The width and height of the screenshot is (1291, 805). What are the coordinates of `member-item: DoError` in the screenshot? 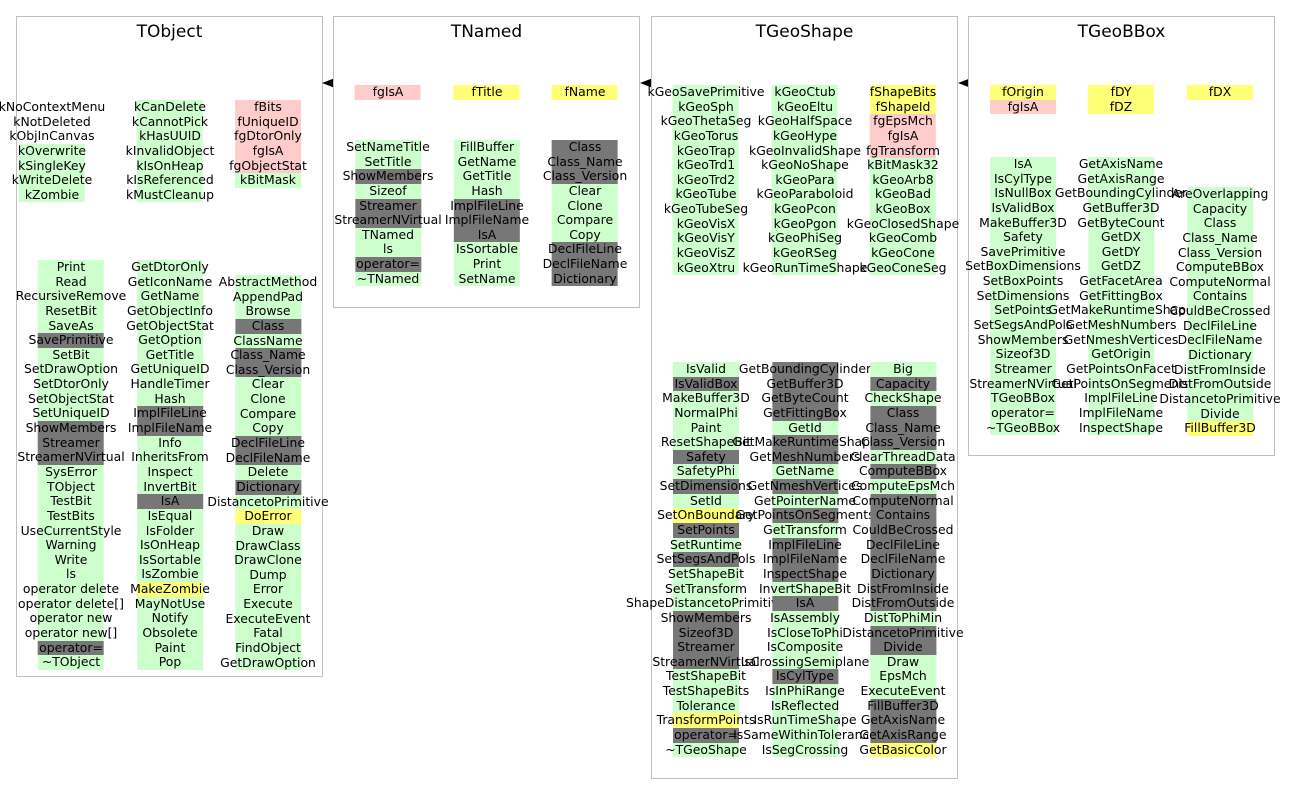 It's located at (268, 516).